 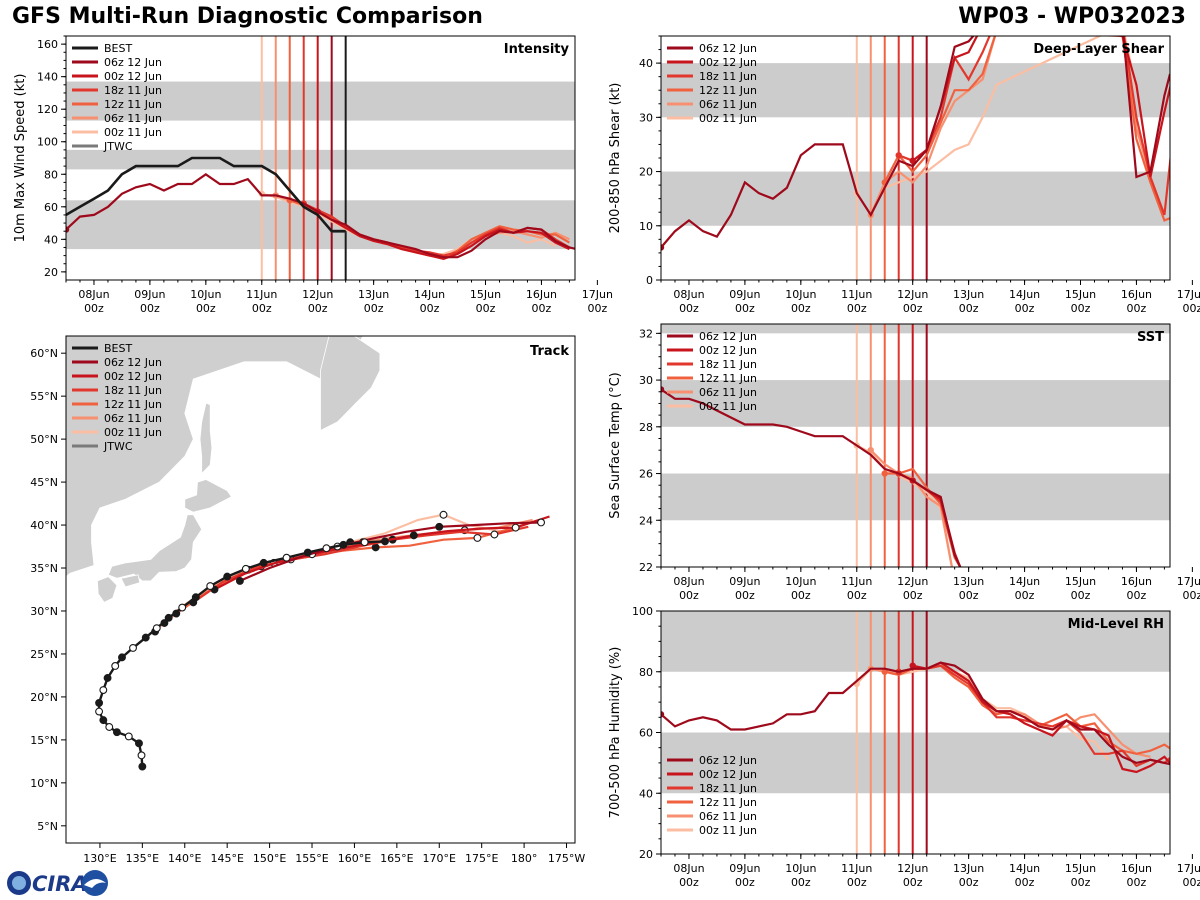 I want to click on y-tick-label: 15°N, so click(x=44, y=740).